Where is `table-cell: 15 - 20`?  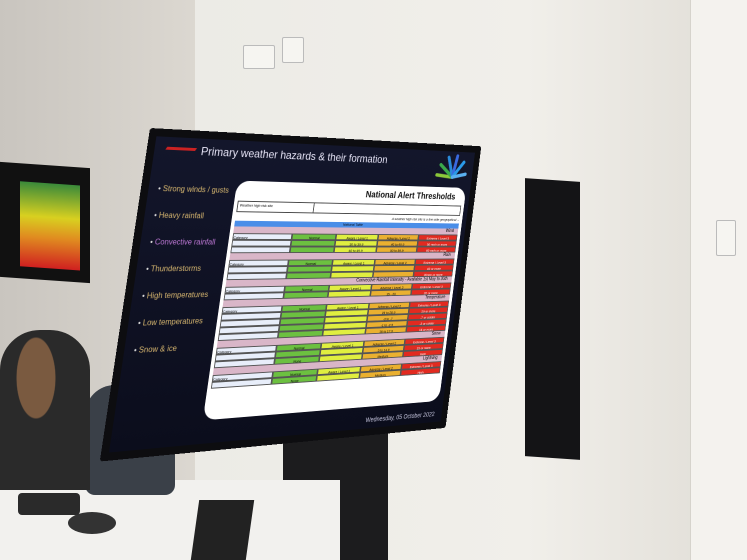 table-cell: 15 - 20 is located at coordinates (391, 293).